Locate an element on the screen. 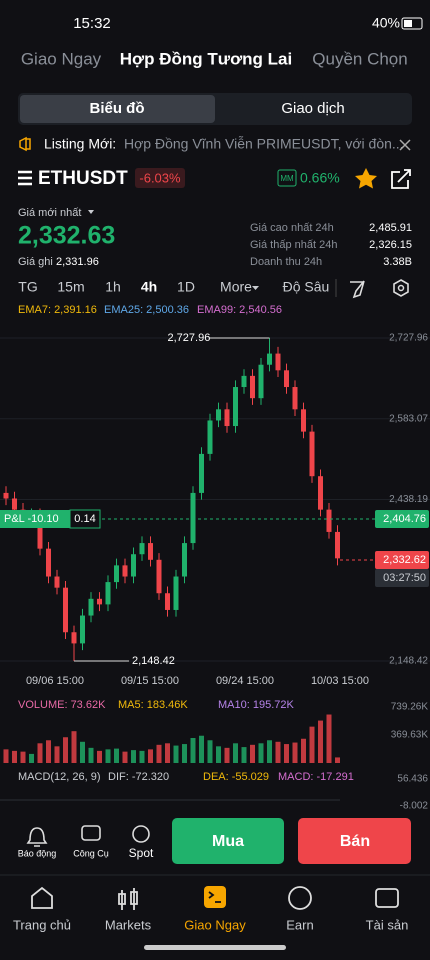  qty-box is located at coordinates (85, 519).